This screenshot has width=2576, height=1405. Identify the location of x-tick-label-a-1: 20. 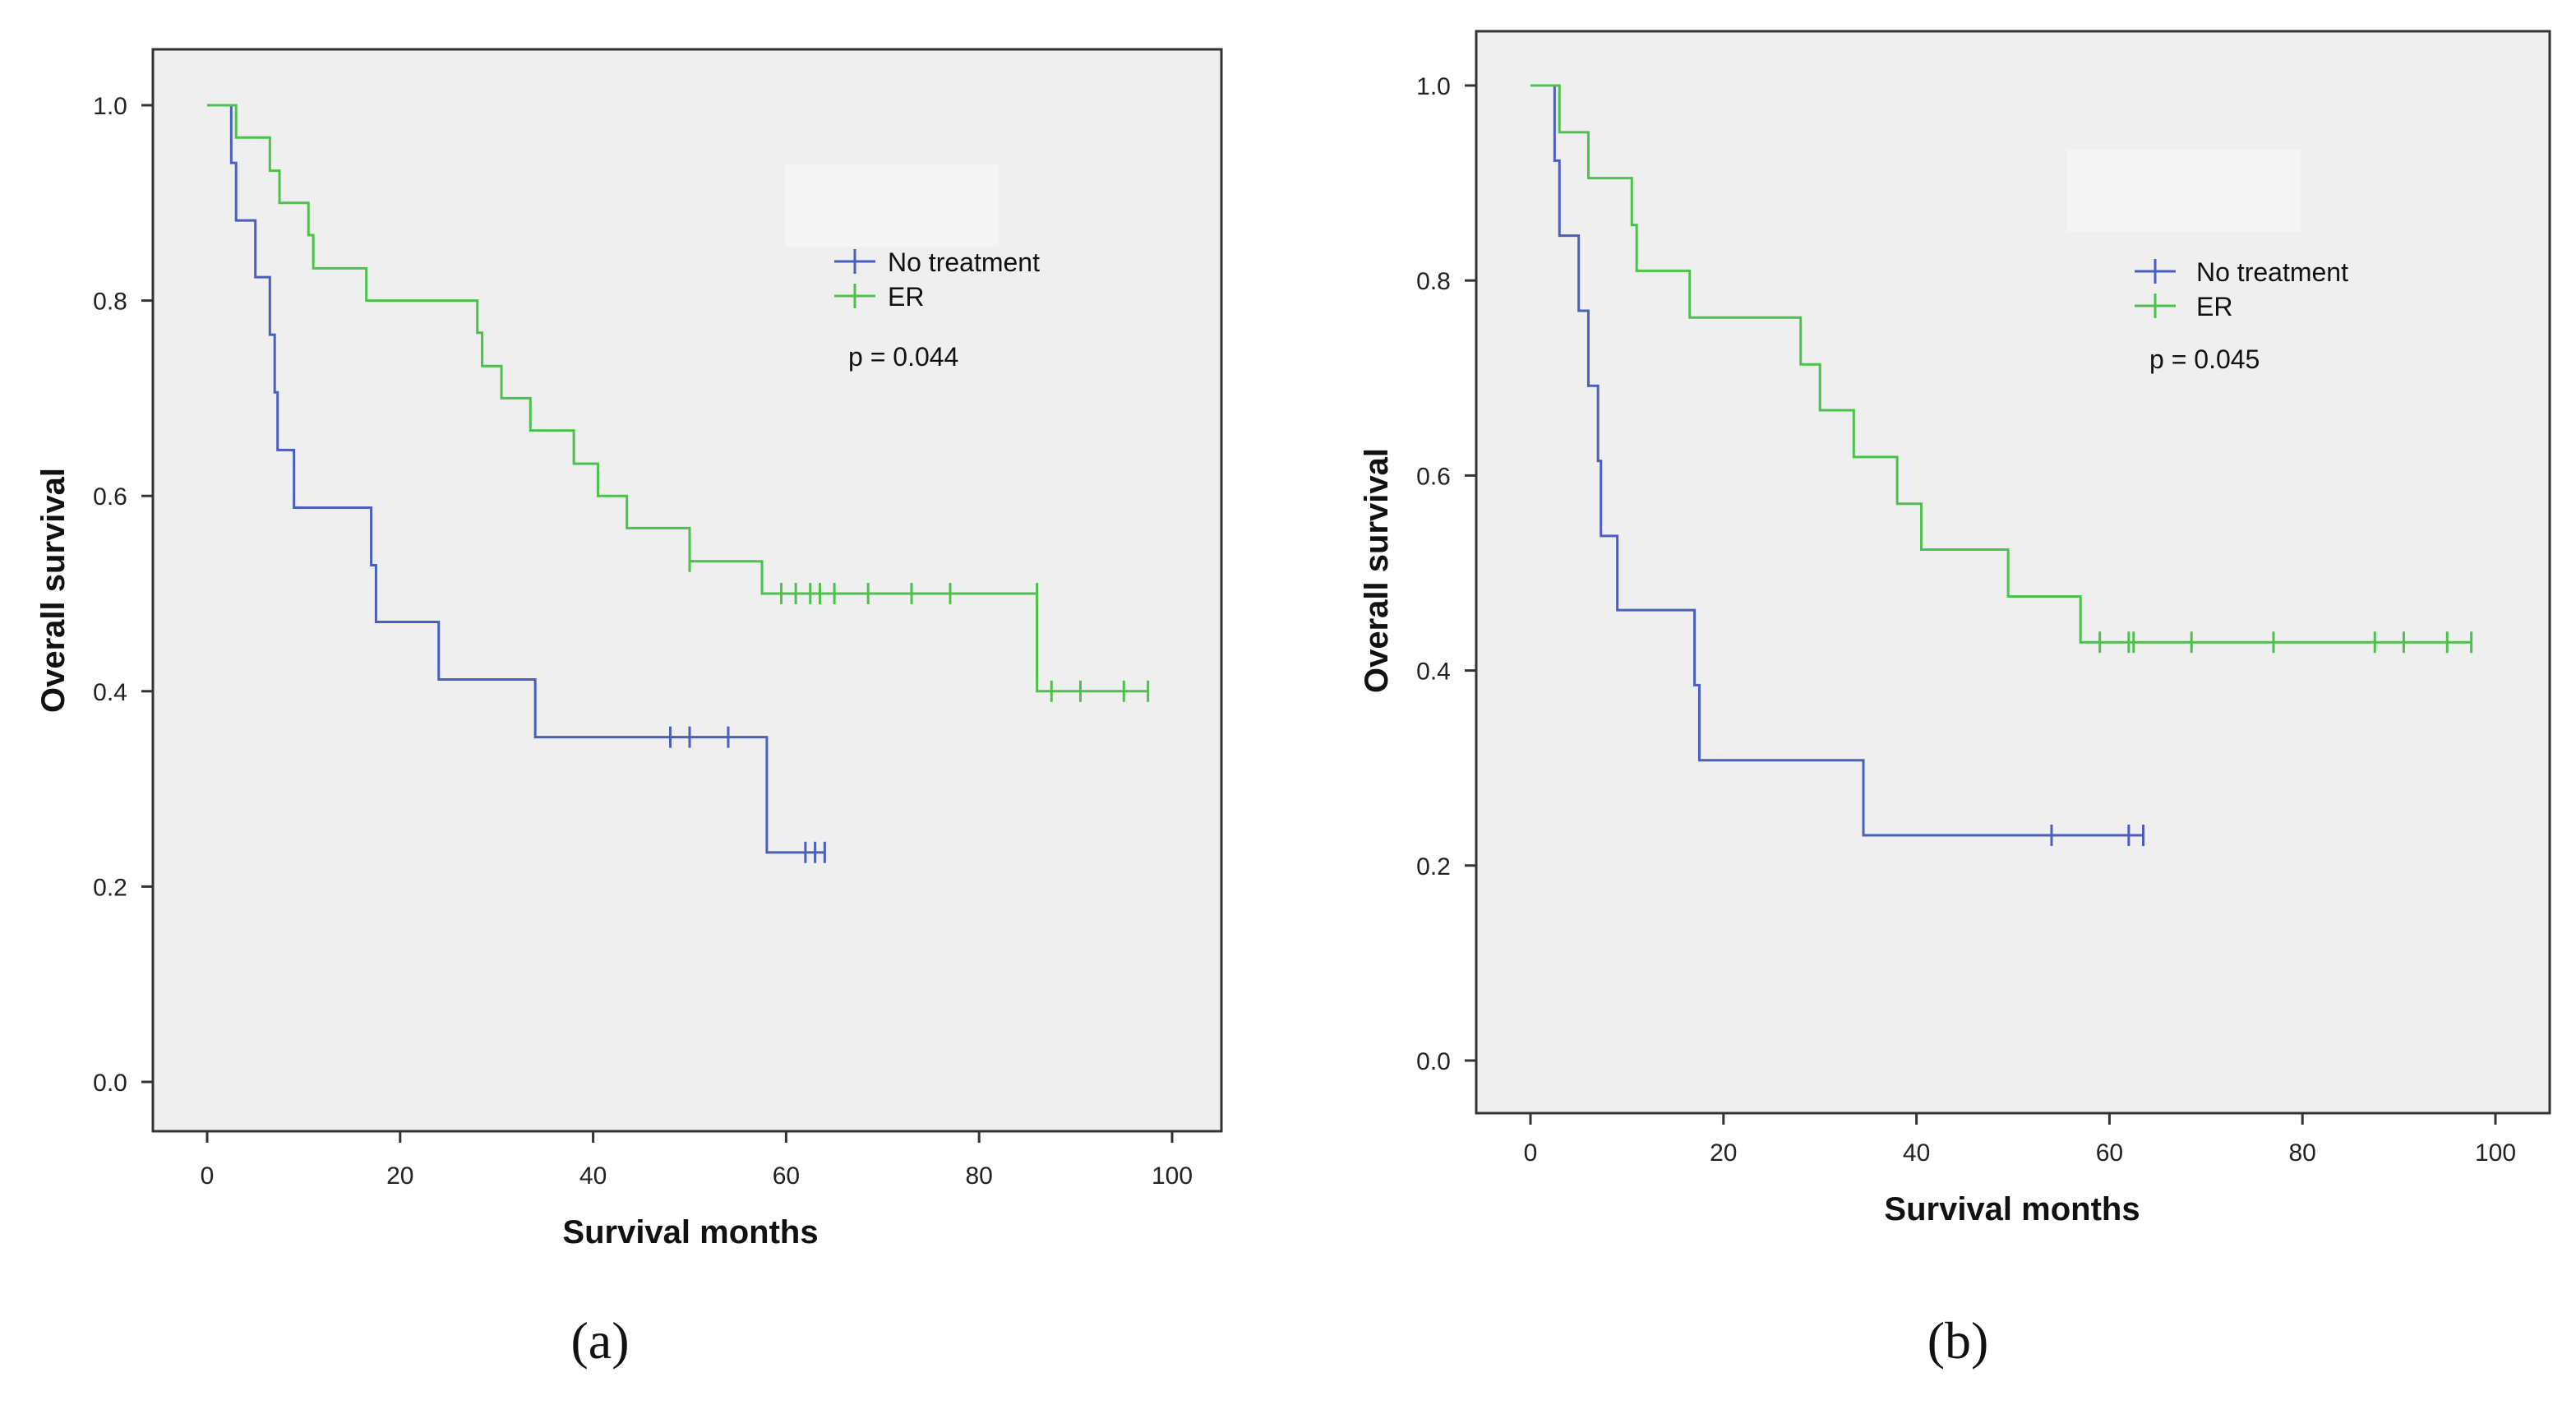
(400, 1176).